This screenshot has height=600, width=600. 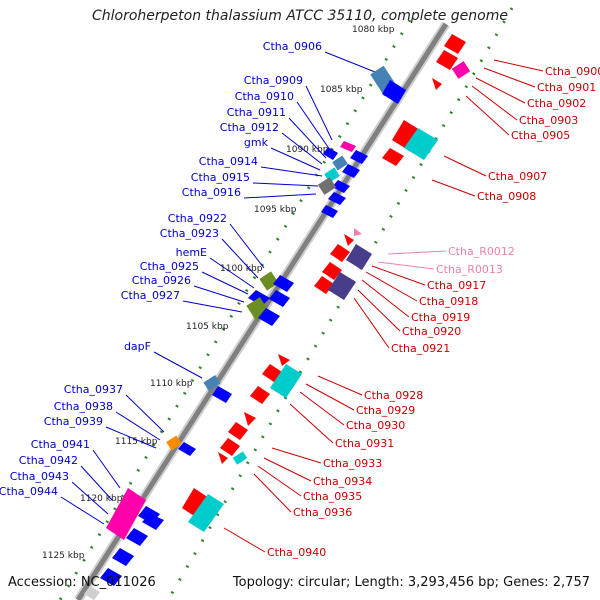 What do you see at coordinates (150, 295) in the screenshot?
I see `gene-label-left: Ctha_0927` at bounding box center [150, 295].